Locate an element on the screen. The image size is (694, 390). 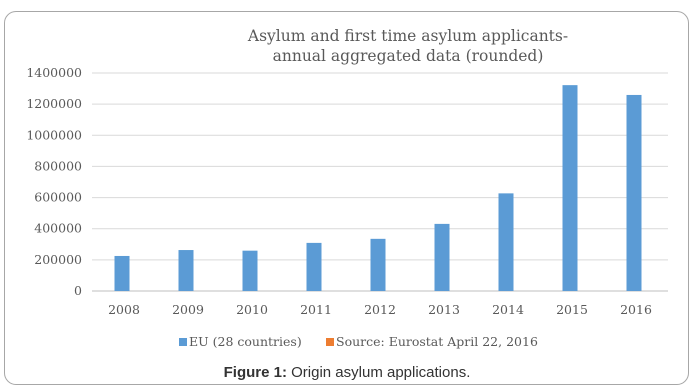
figure-caption-label: Figure 1: is located at coordinates (255, 372).